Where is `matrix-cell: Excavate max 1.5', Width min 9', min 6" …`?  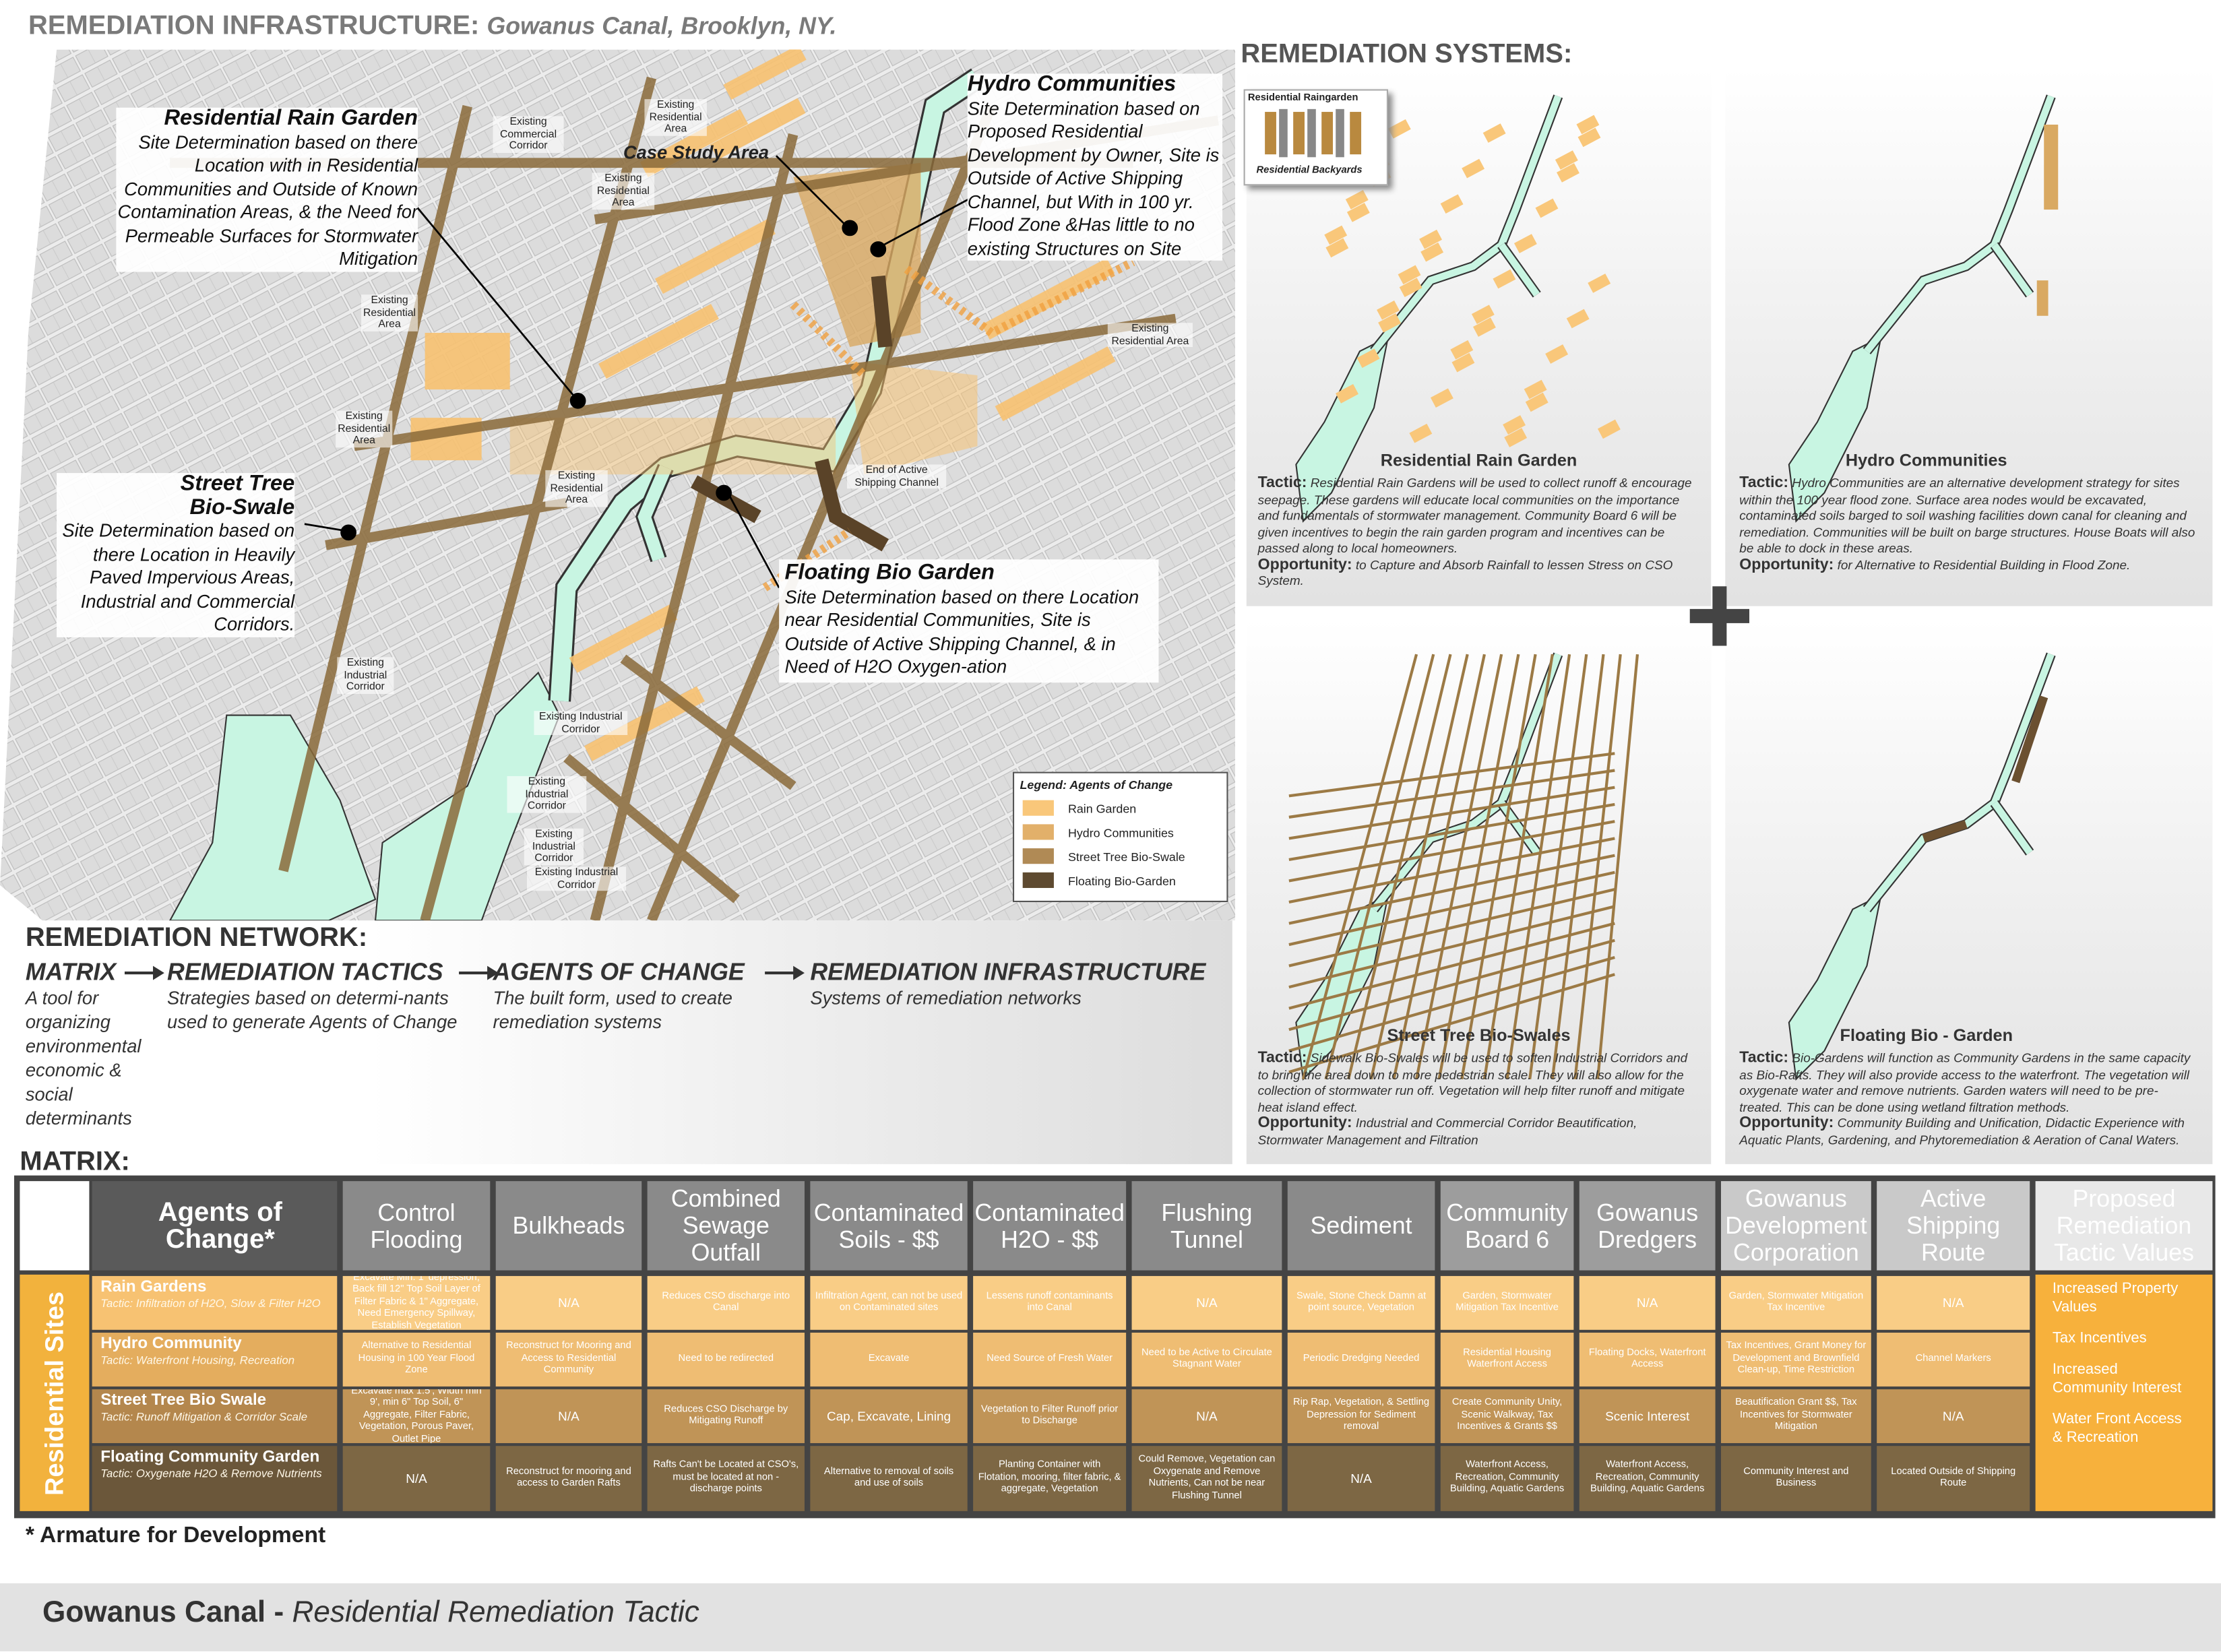
matrix-cell: Excavate max 1.5', Width min 9', min 6" … is located at coordinates (416, 1416).